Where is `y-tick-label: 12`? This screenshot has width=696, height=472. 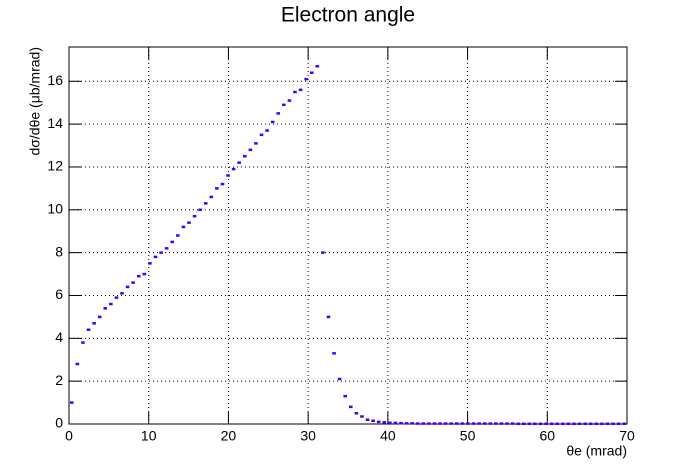 y-tick-label: 12 is located at coordinates (55, 166).